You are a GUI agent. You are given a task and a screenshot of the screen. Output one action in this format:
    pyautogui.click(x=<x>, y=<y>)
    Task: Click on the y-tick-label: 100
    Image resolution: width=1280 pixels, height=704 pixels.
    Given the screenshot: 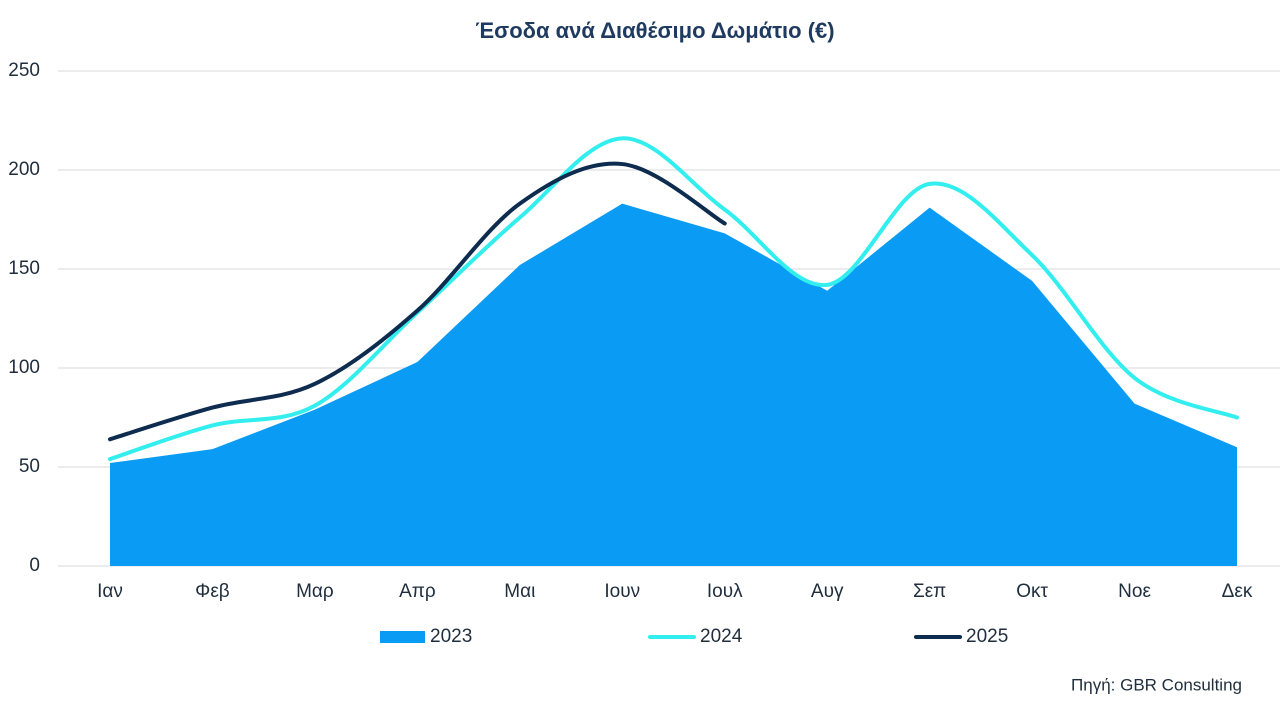 What is the action you would take?
    pyautogui.click(x=24, y=367)
    